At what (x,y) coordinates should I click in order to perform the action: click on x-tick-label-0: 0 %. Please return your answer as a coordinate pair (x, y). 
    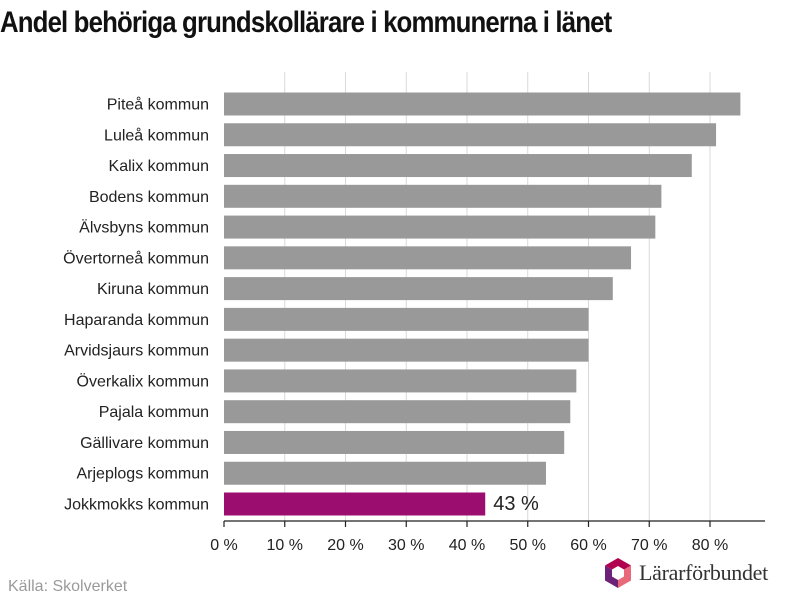
    Looking at the image, I should click on (224, 545).